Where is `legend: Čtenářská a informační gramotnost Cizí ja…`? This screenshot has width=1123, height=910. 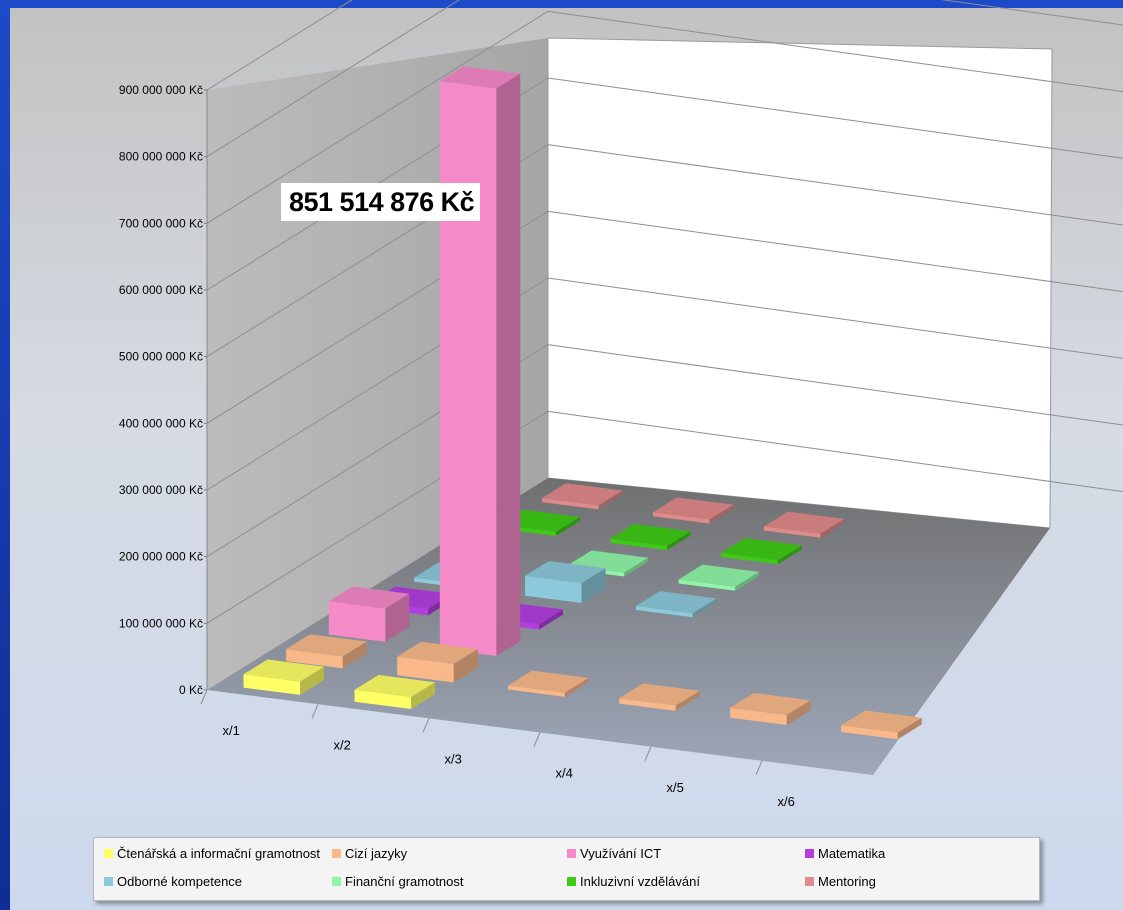
legend: Čtenářská a informační gramotnost Cizí ja… is located at coordinates (566, 869).